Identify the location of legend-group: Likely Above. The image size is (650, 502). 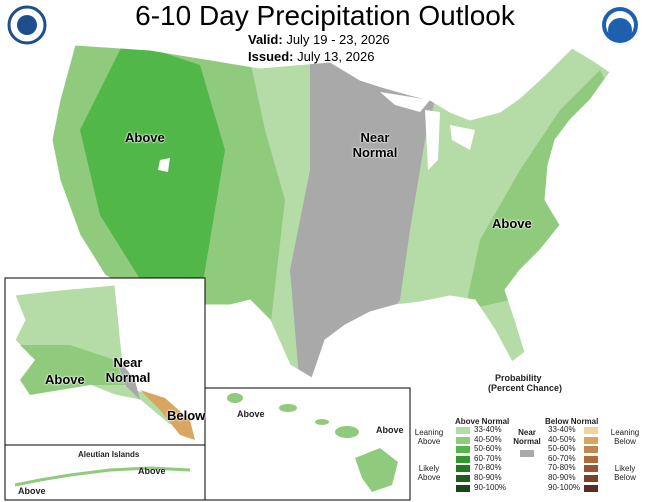
(429, 473).